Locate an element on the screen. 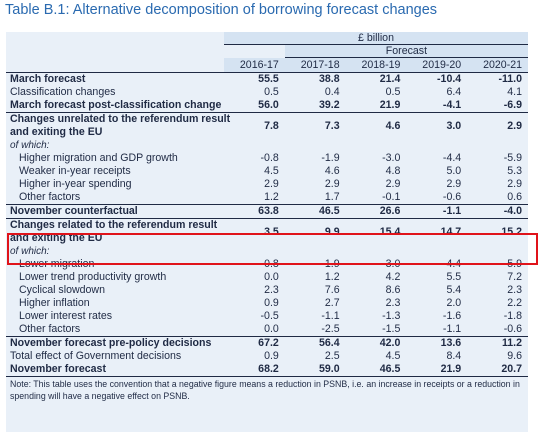 The image size is (550, 442). table-row: Other factors 1.2 1.7 -0.1 -0.6 0.6 is located at coordinates (267, 198).